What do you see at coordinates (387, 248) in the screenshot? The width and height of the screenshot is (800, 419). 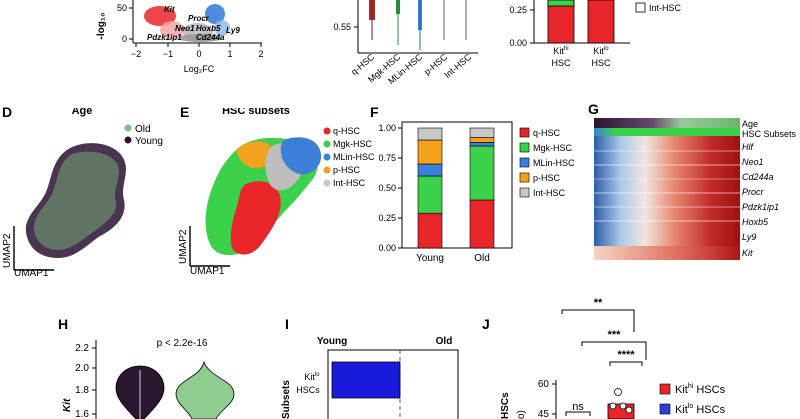 I see `chart-ytick-label: 0.00` at bounding box center [387, 248].